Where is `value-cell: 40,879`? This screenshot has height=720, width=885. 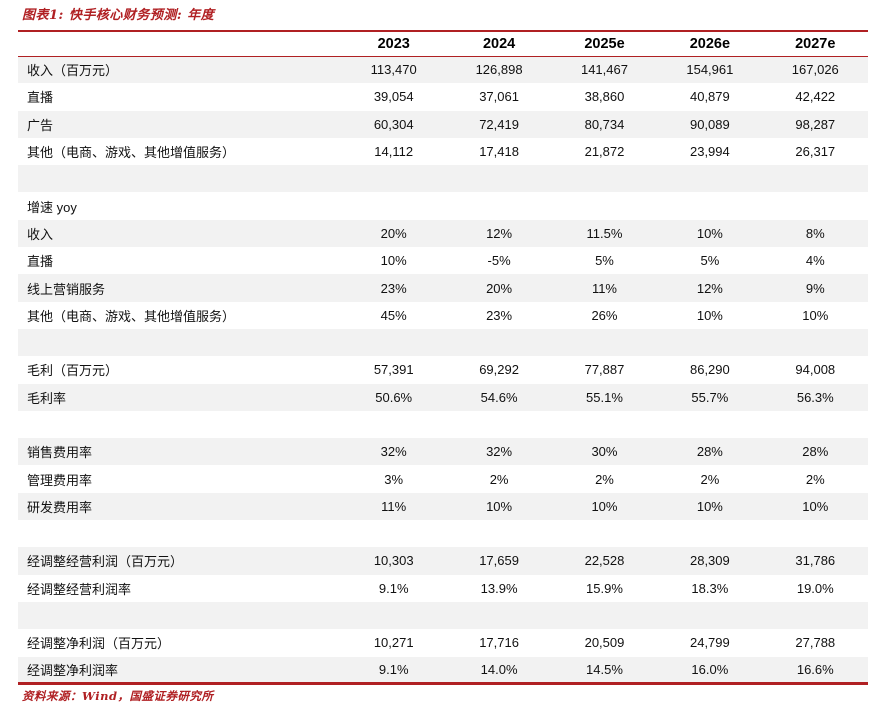 value-cell: 40,879 is located at coordinates (709, 97).